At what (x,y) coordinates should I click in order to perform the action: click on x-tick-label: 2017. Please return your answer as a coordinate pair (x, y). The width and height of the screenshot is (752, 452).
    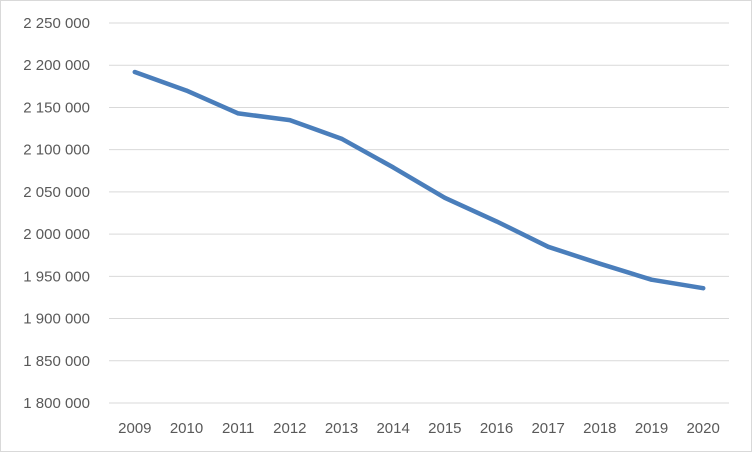
    Looking at the image, I should click on (547, 428).